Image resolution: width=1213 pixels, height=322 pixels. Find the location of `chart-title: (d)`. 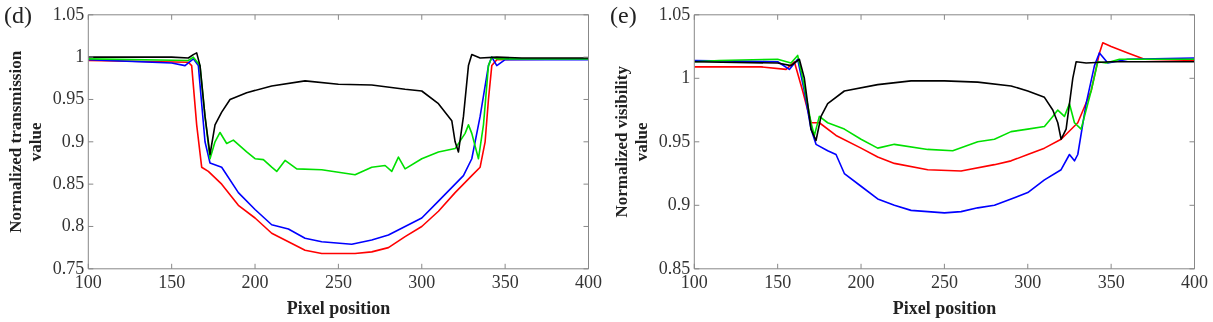

chart-title: (d) is located at coordinates (18, 15).